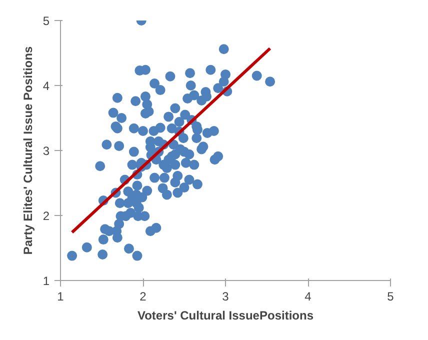 This screenshot has height=340, width=428. What do you see at coordinates (226, 297) in the screenshot?
I see `x-tick-label: 3` at bounding box center [226, 297].